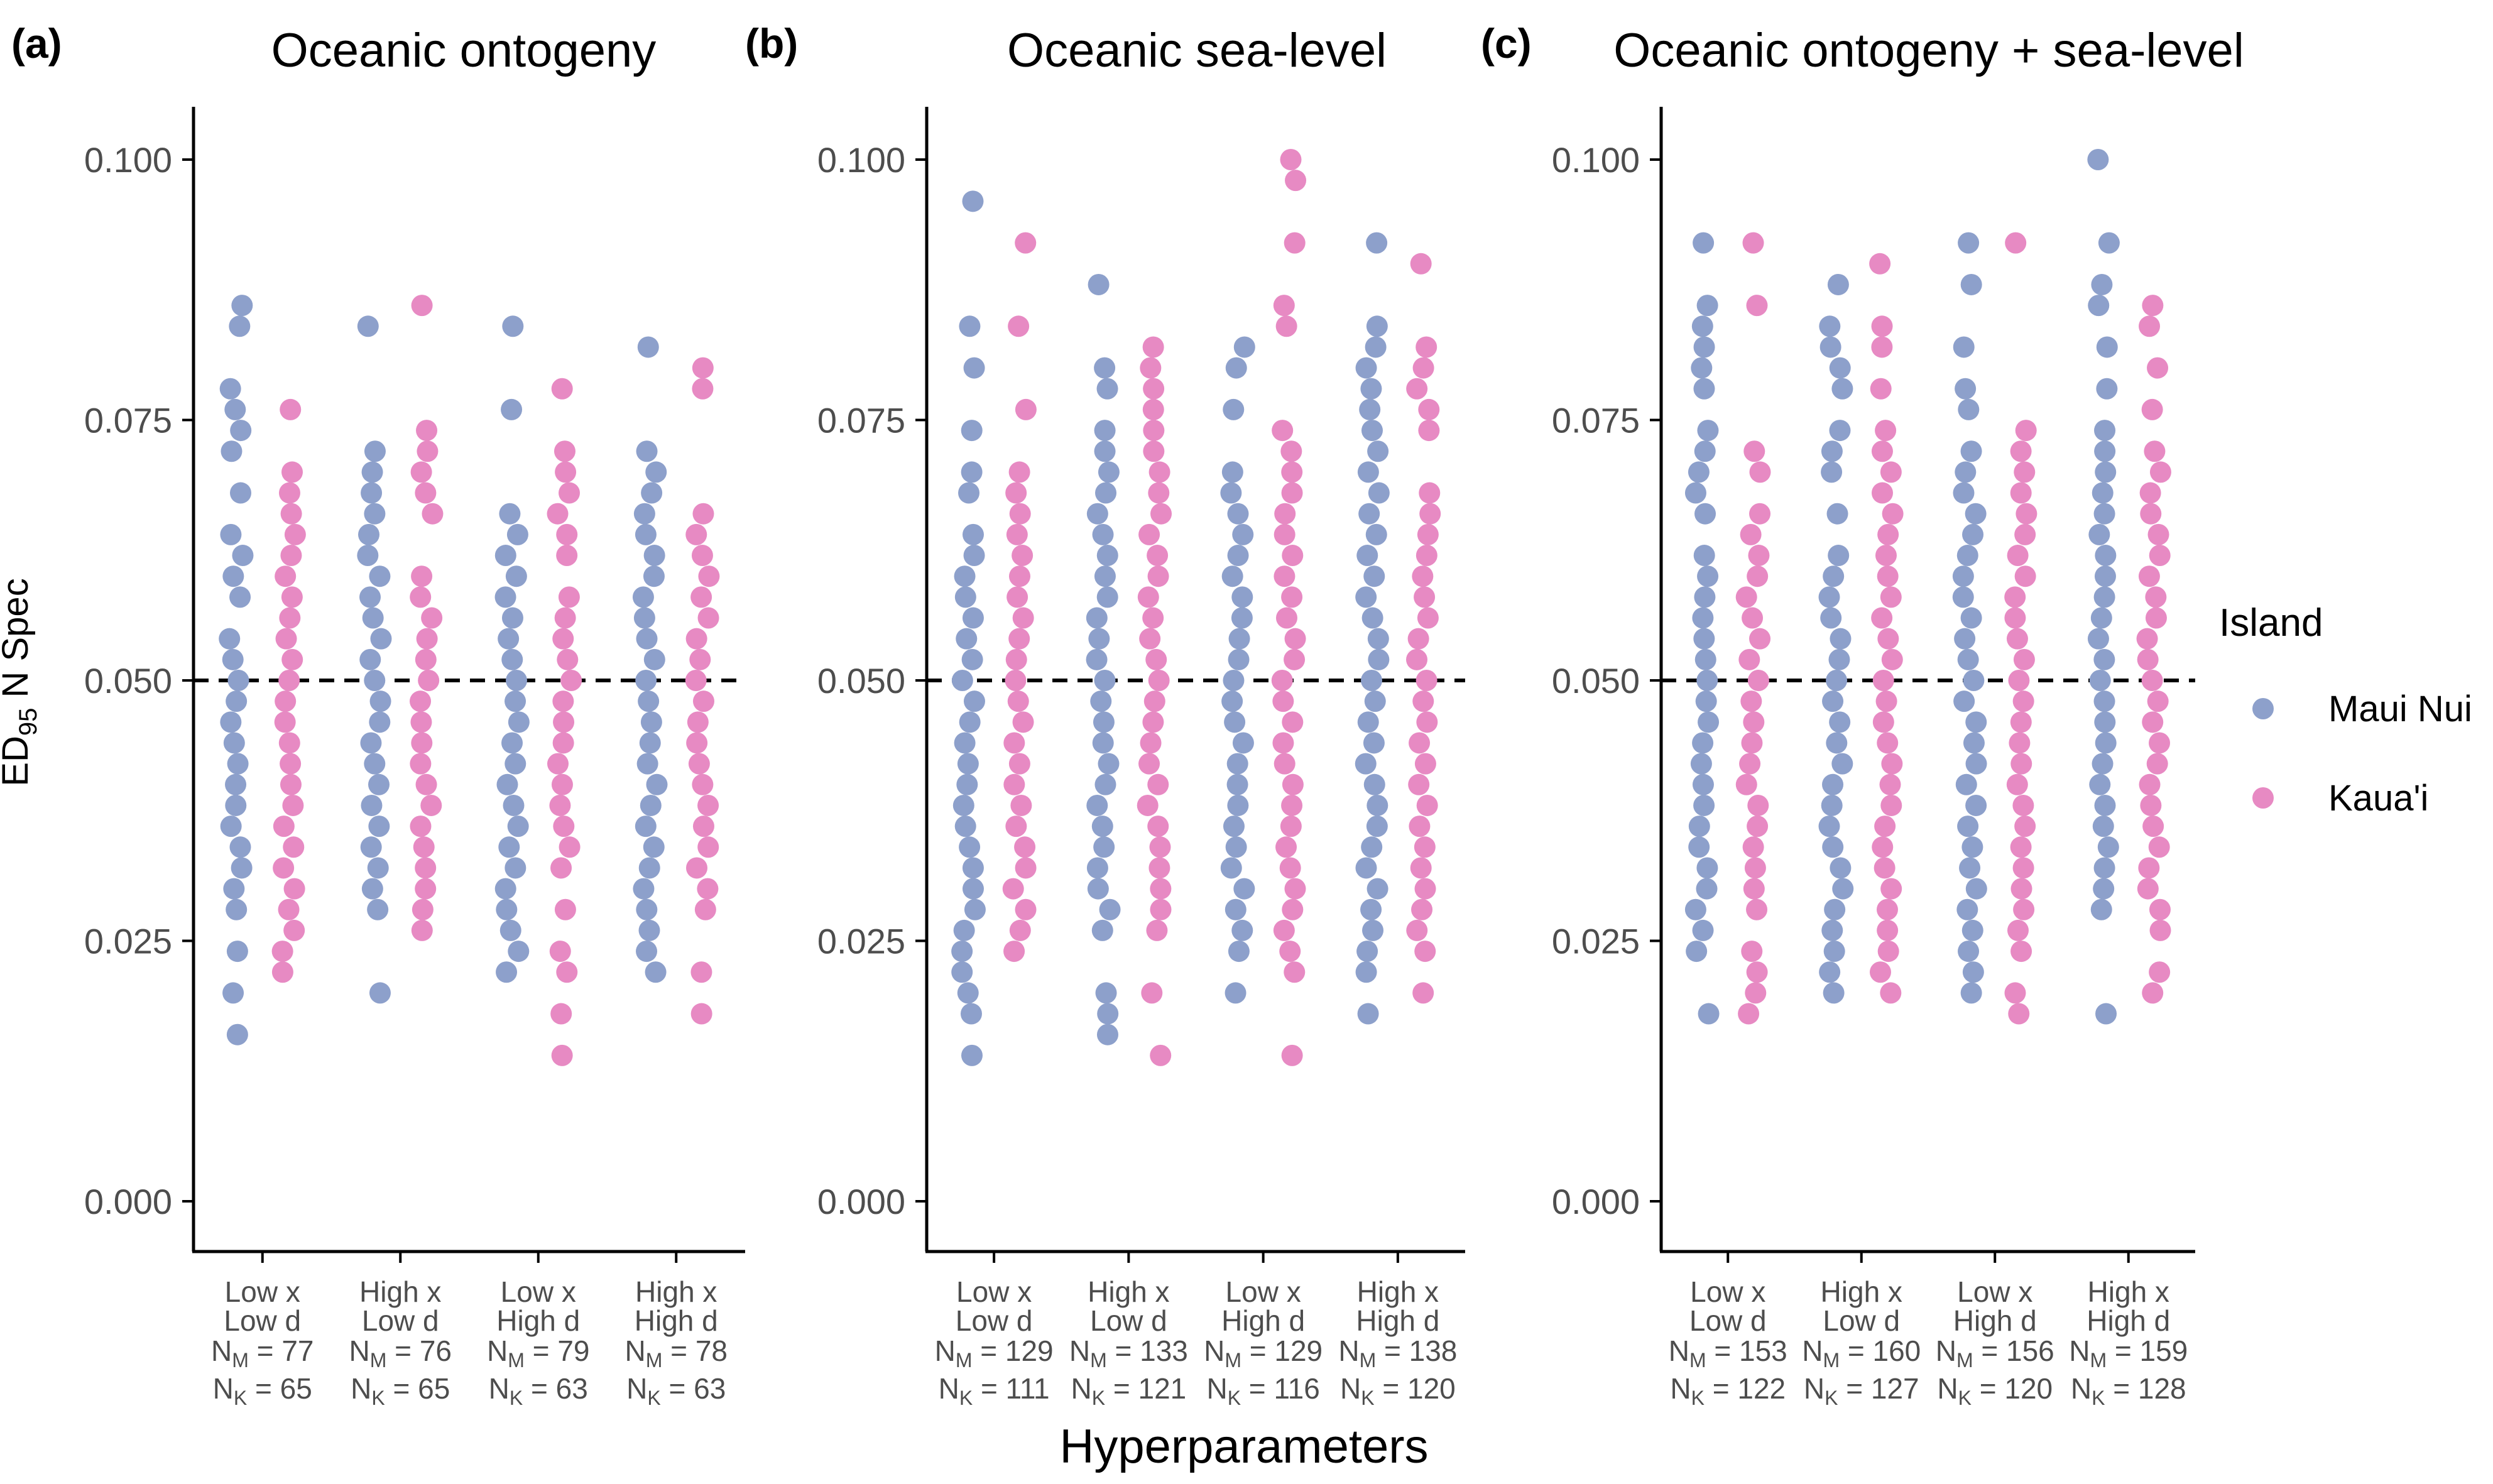 The width and height of the screenshot is (2493, 1484). Describe the element at coordinates (1995, 1353) in the screenshot. I see `x-tick-label-nm: NM = 156` at that location.